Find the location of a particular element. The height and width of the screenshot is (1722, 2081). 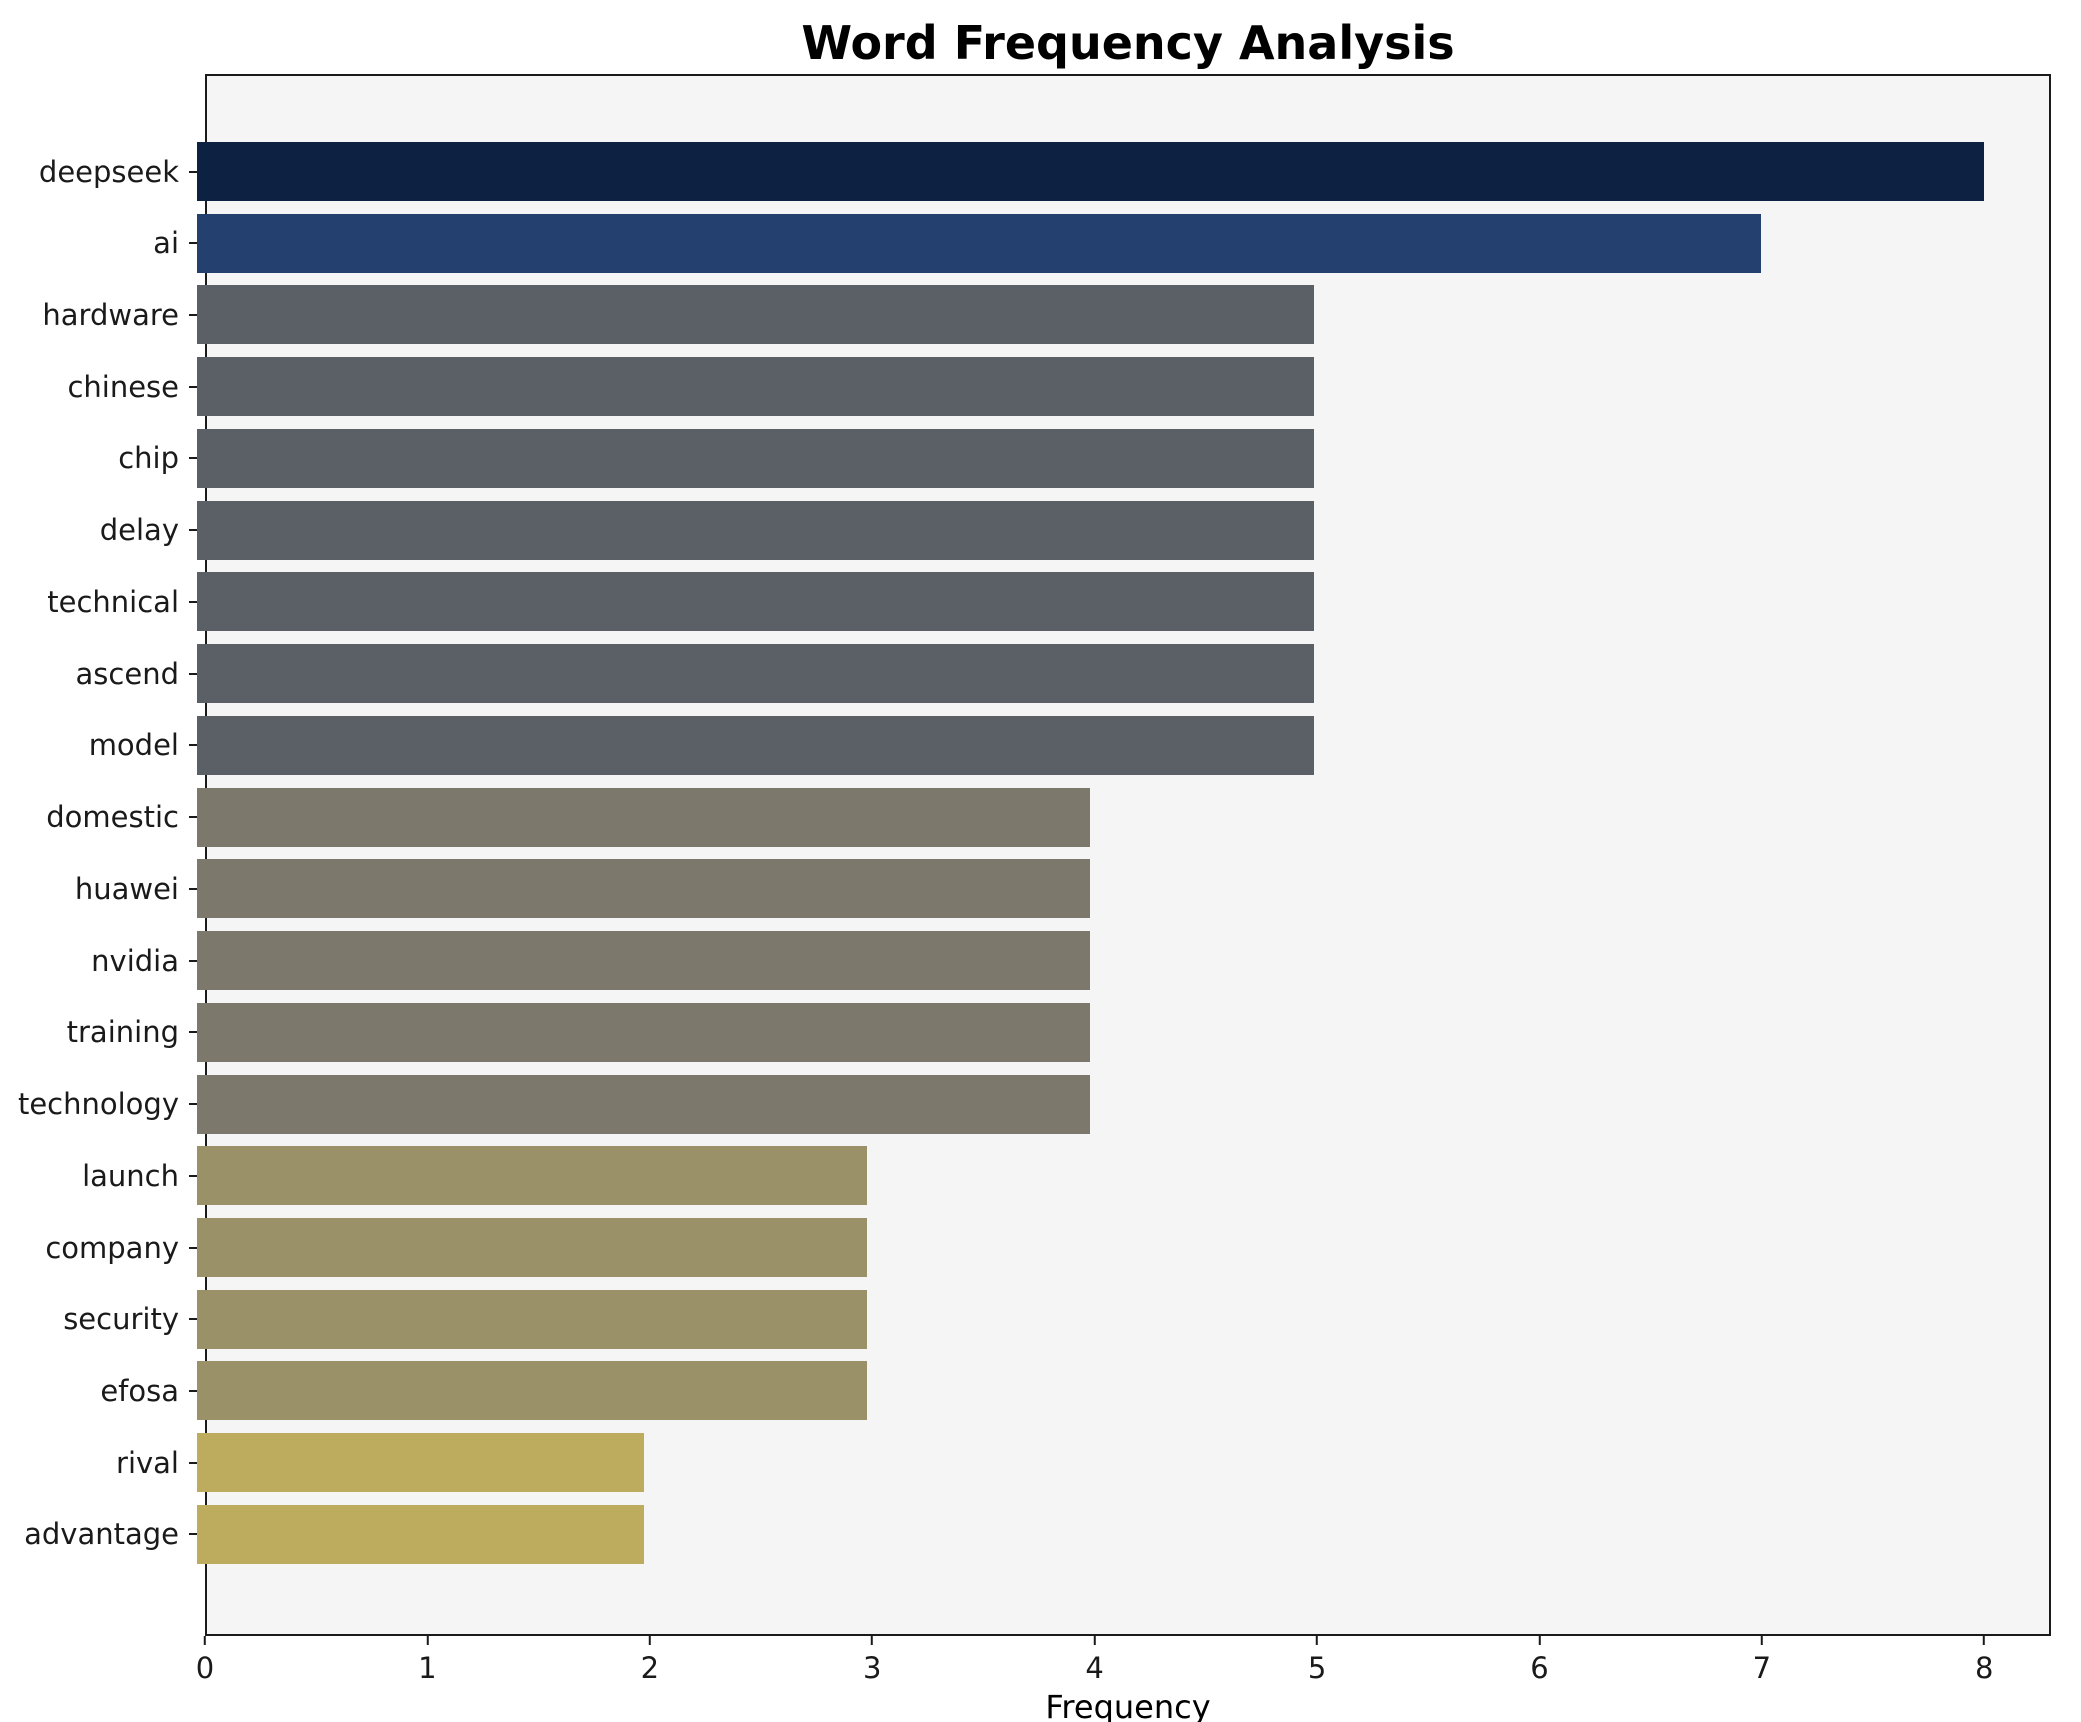

x-tick: 6 is located at coordinates (1539, 1660).